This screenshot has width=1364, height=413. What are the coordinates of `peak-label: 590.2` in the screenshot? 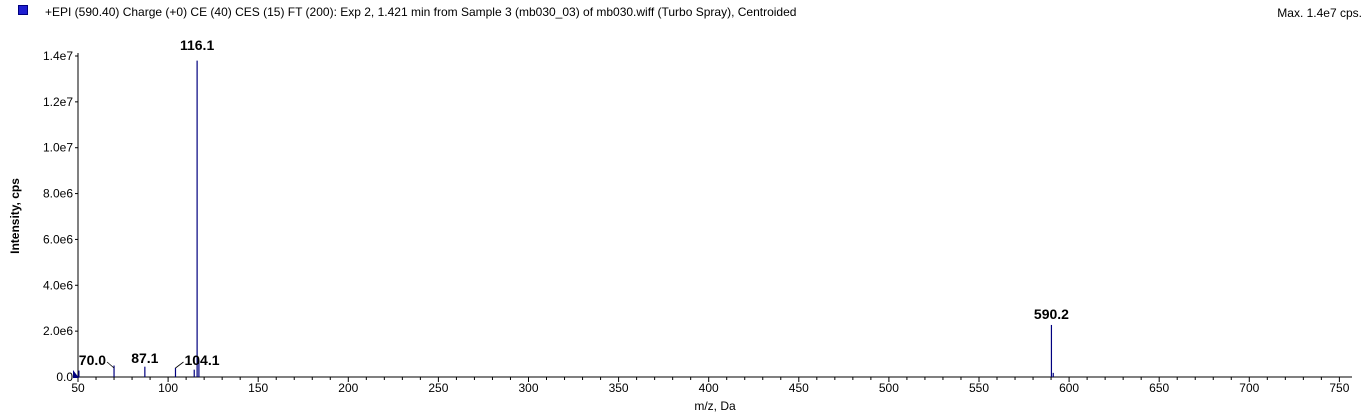 It's located at (1051, 314).